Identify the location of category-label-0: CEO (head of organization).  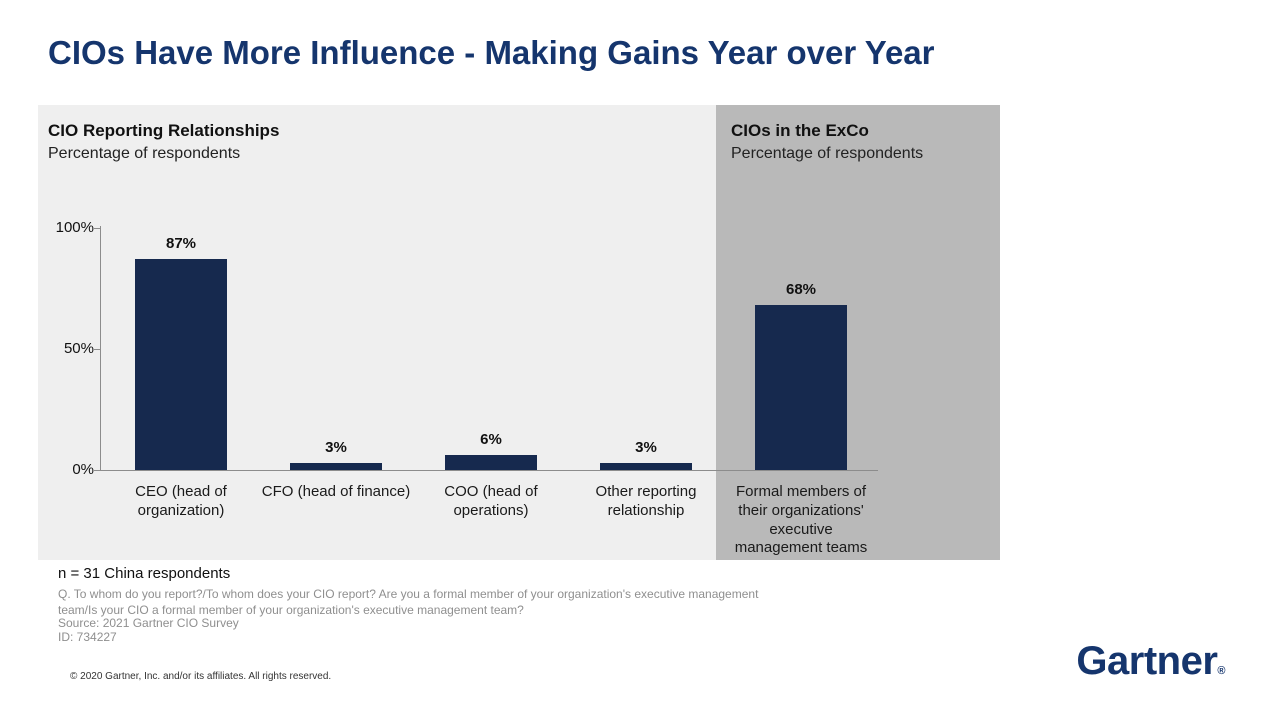
(181, 501).